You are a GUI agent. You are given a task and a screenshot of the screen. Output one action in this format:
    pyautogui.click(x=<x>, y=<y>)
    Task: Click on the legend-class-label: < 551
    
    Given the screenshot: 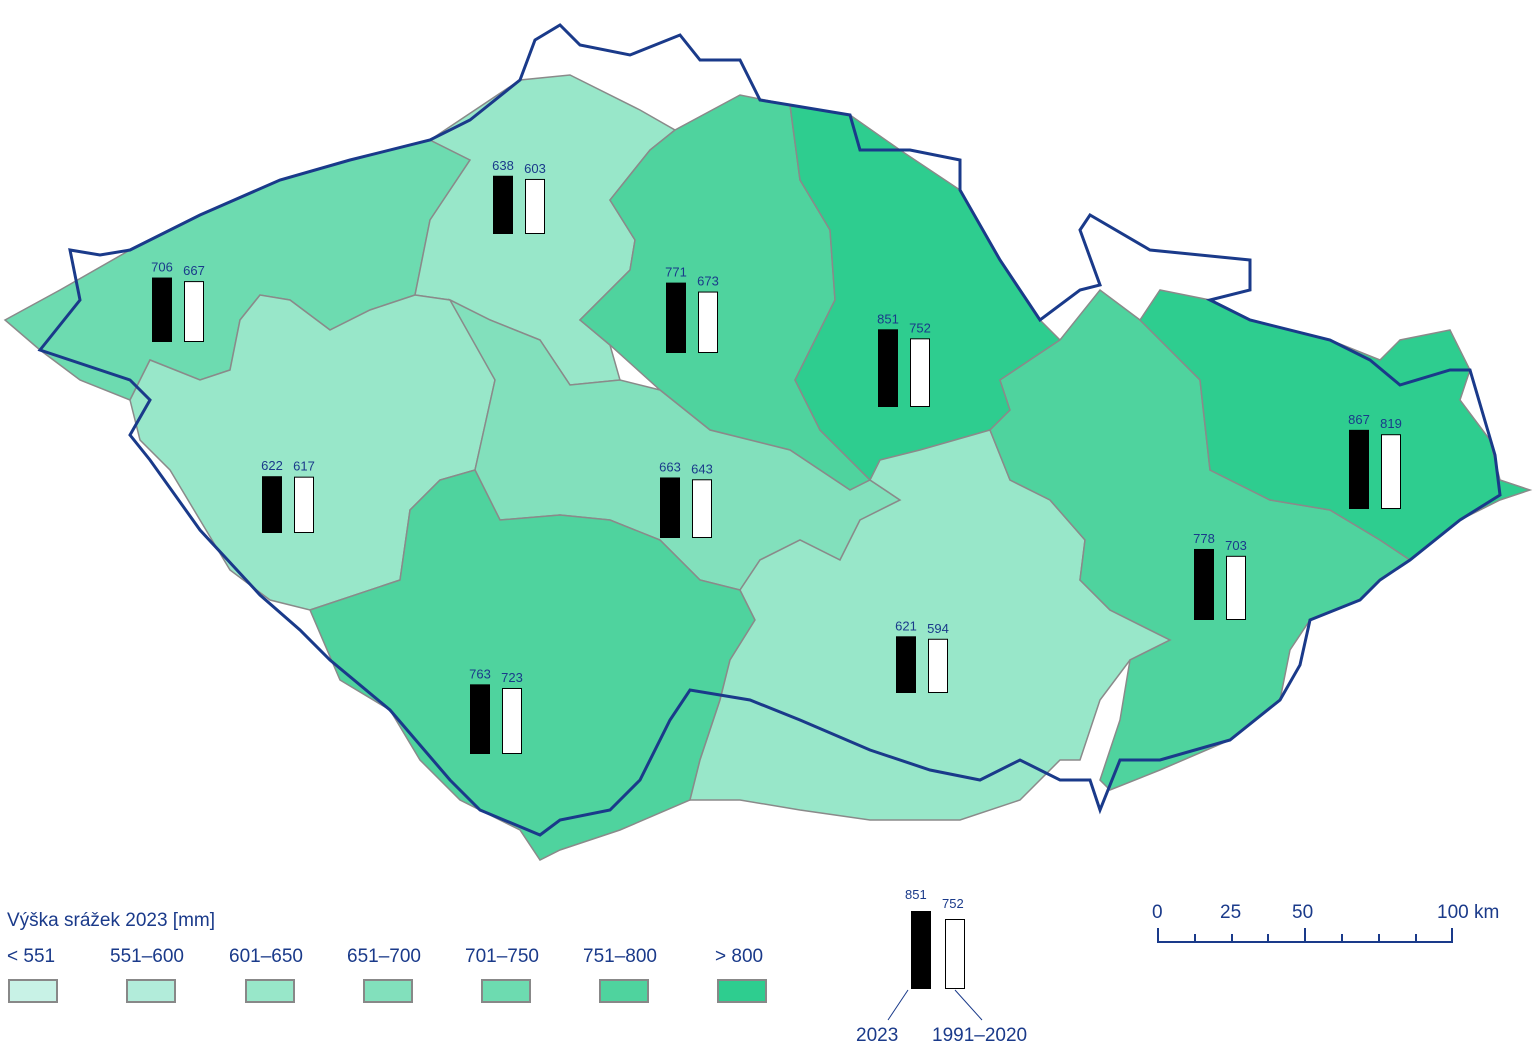 What is the action you would take?
    pyautogui.click(x=31, y=956)
    